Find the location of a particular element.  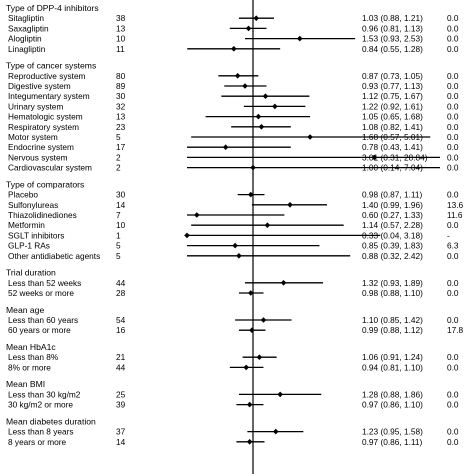

row-label: Alogliptin is located at coordinates (25, 39).